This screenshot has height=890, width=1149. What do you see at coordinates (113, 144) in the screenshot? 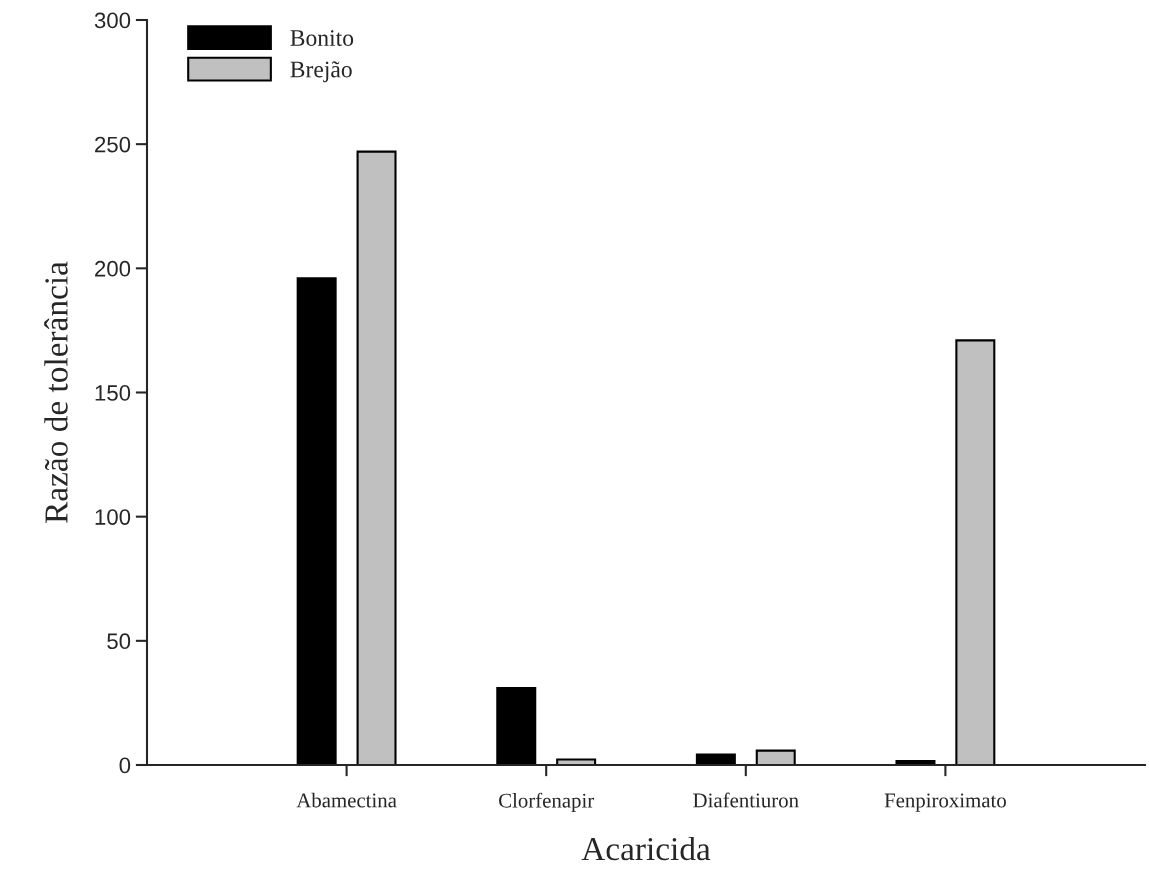
I see `y-tick-label: 250` at bounding box center [113, 144].